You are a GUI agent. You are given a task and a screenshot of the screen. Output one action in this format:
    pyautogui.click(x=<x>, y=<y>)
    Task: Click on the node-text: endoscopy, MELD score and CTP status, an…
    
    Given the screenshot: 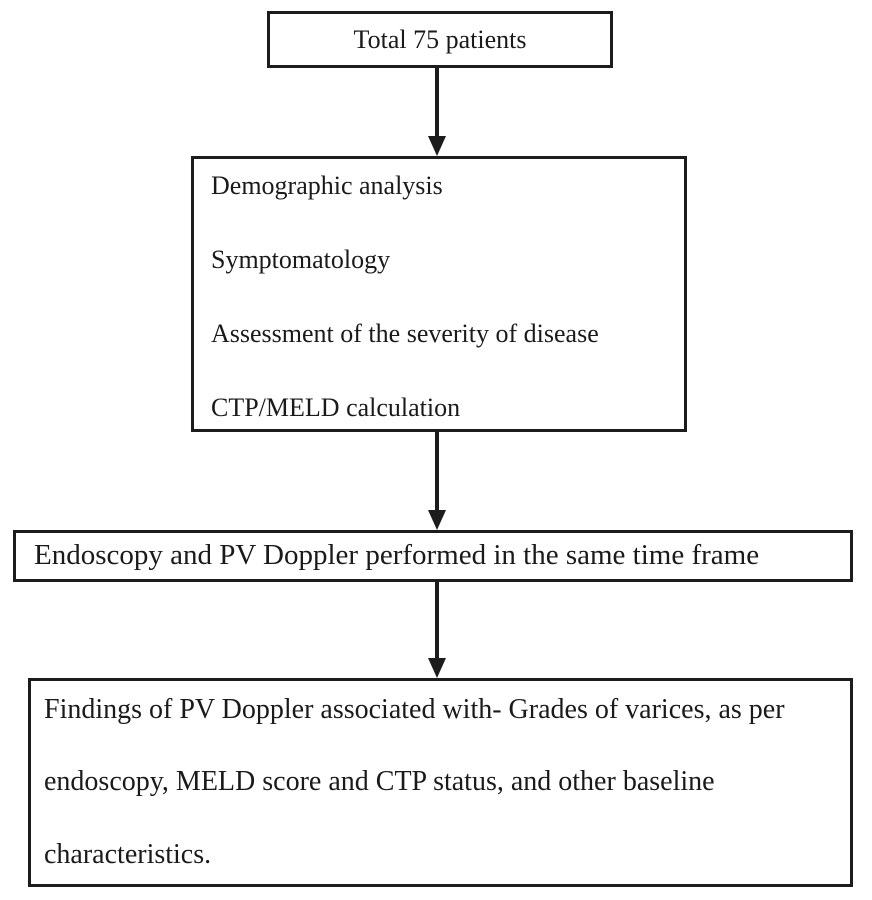 What is the action you would take?
    pyautogui.click(x=379, y=782)
    